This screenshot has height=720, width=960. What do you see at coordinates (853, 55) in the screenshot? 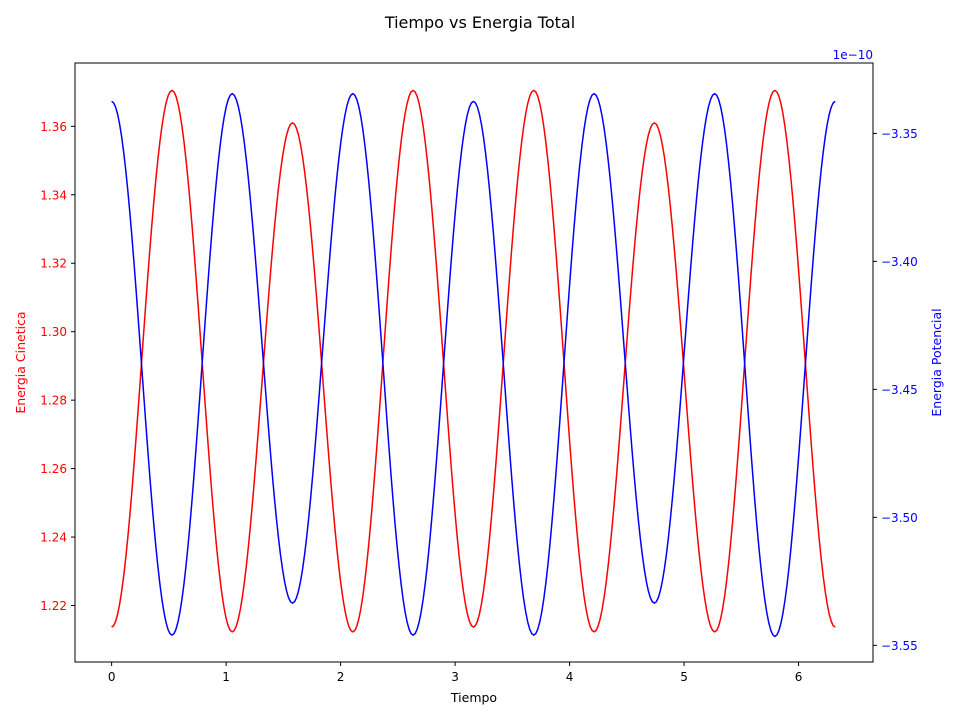
I see `right-axis-offset-text: 1e−10` at bounding box center [853, 55].